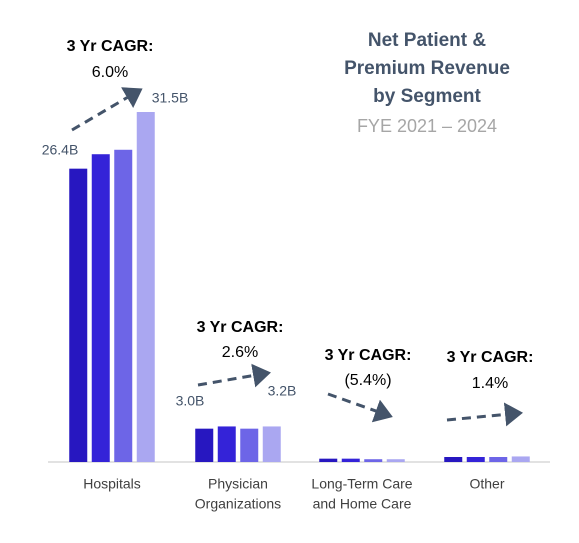  What do you see at coordinates (240, 352) in the screenshot?
I see `annotation-value: 2.6%` at bounding box center [240, 352].